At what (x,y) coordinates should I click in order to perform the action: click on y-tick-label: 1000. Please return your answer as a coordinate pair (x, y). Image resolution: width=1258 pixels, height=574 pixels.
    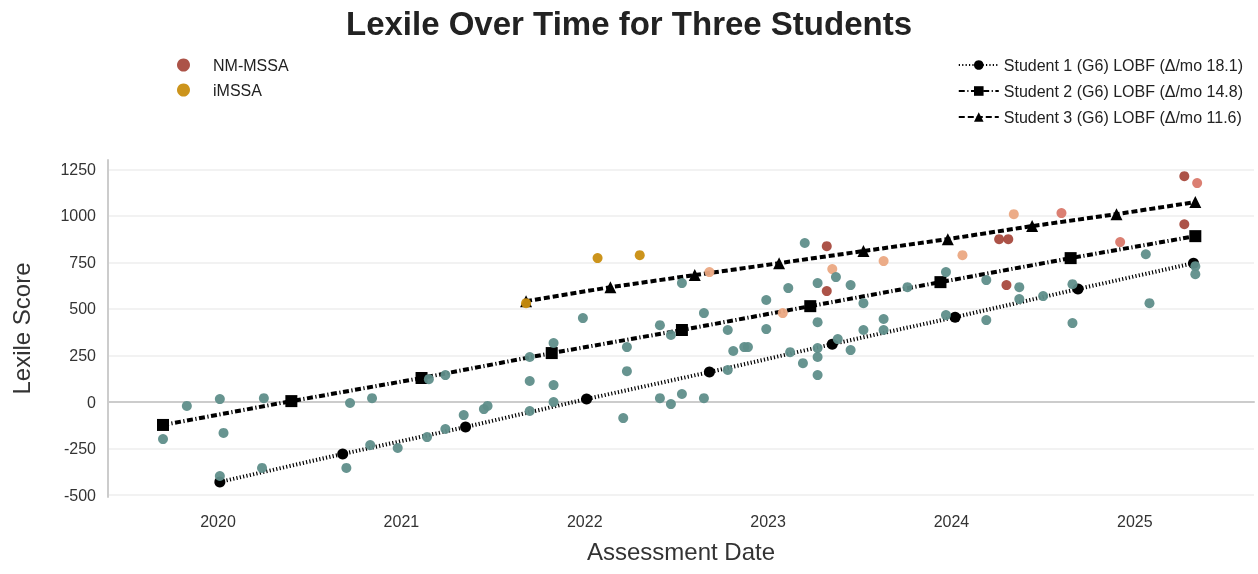
    Looking at the image, I should click on (78, 216).